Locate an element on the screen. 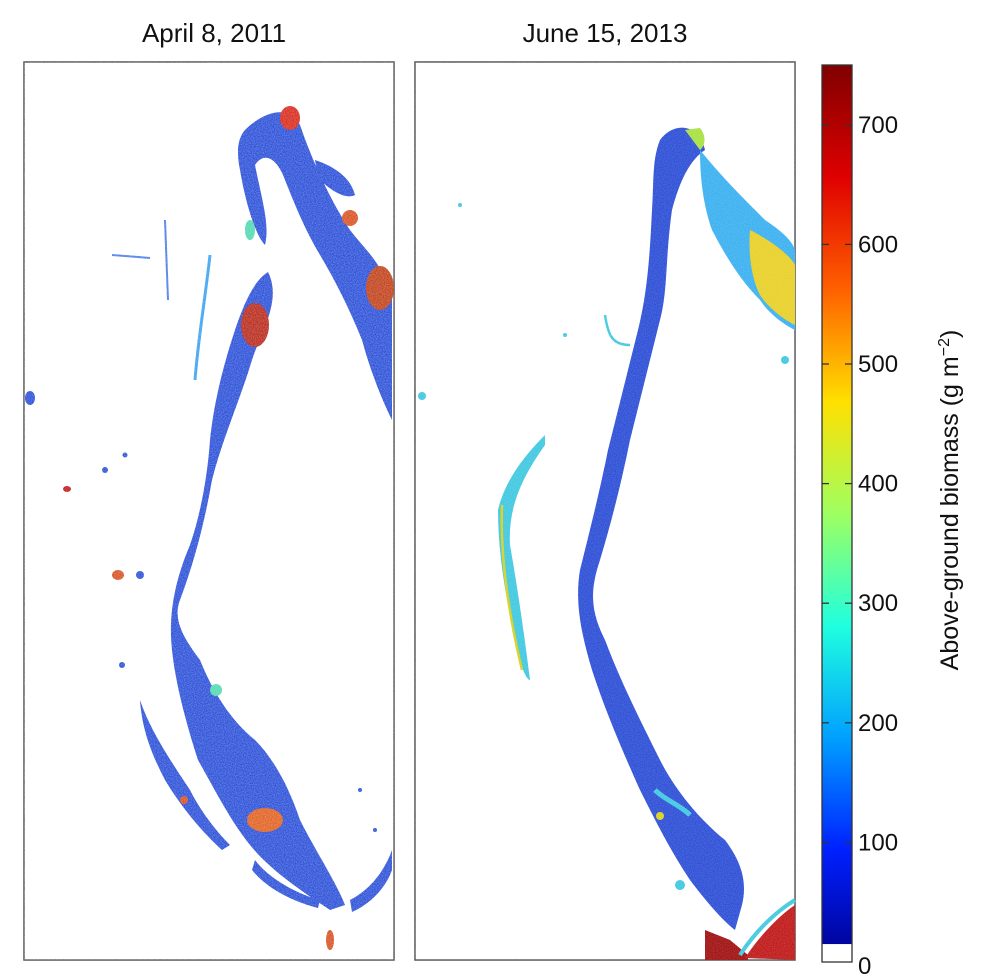 Image resolution: width=985 pixels, height=978 pixels. colorbar-frame is located at coordinates (837, 513).